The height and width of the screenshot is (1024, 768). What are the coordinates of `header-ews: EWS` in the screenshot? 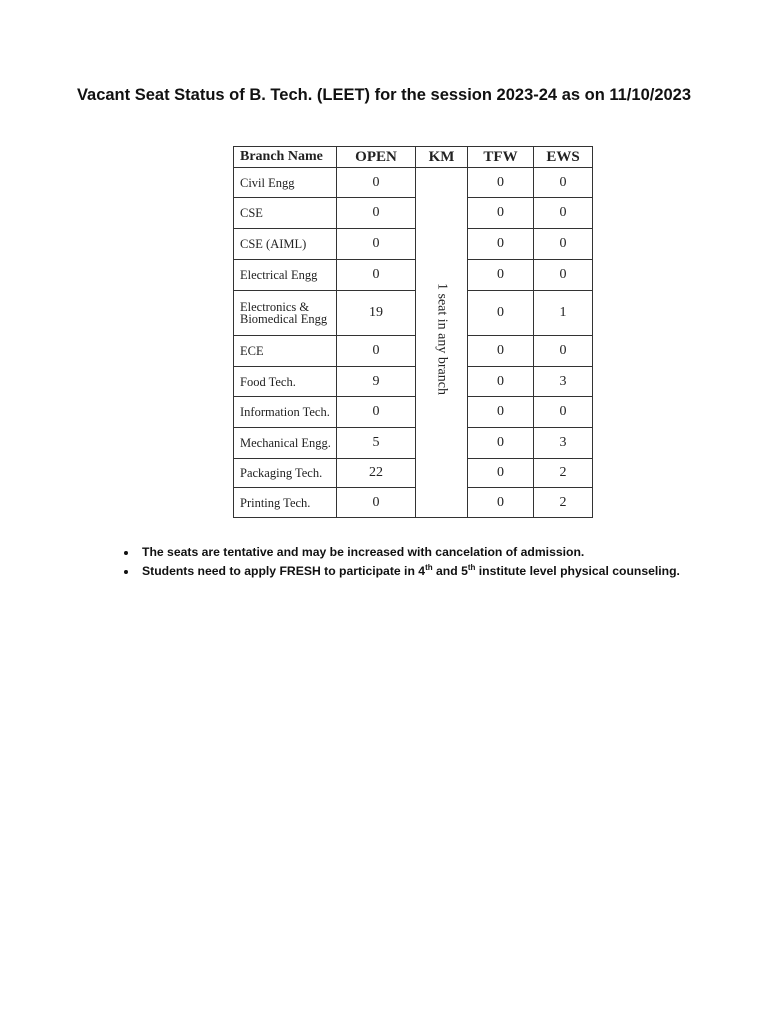 It's located at (563, 157).